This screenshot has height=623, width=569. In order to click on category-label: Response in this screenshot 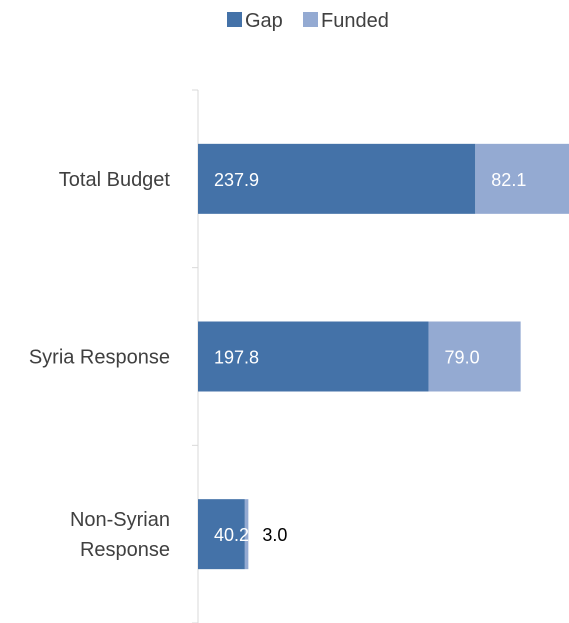, I will do `click(125, 550)`.